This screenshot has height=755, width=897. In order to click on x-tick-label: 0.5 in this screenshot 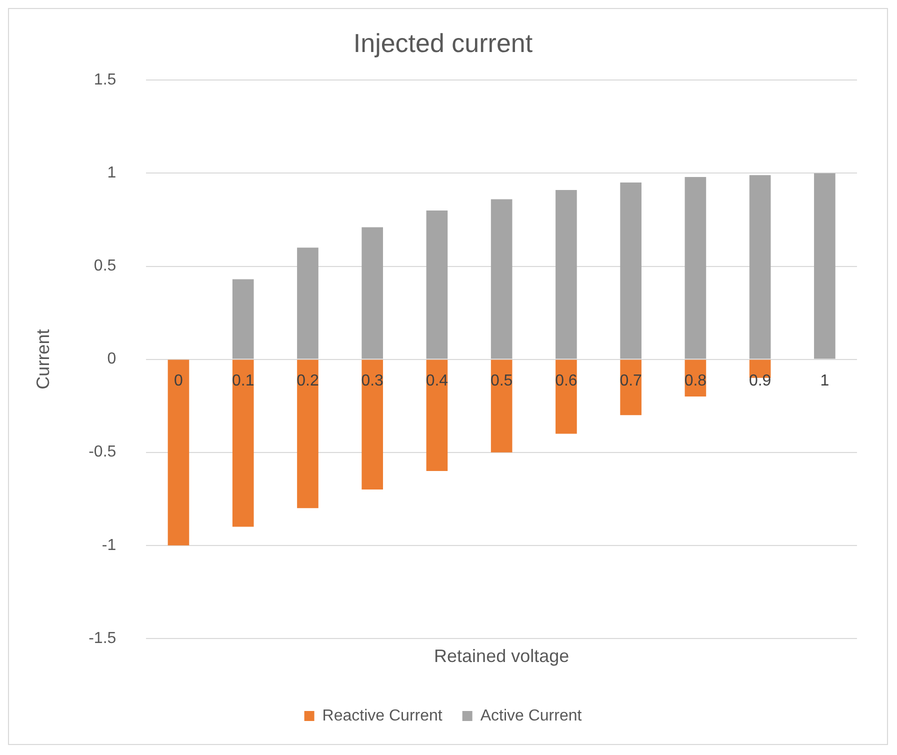, I will do `click(501, 381)`.